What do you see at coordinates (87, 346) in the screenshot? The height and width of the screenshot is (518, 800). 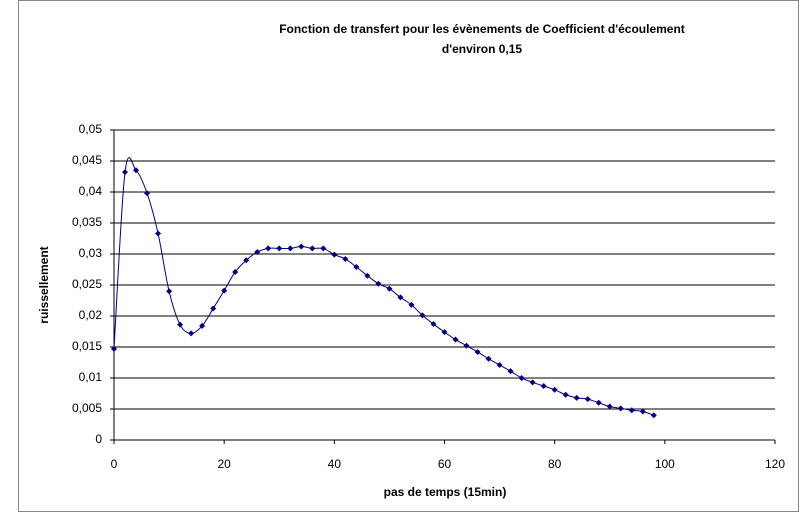 I see `y-tick-label: 0,015` at bounding box center [87, 346].